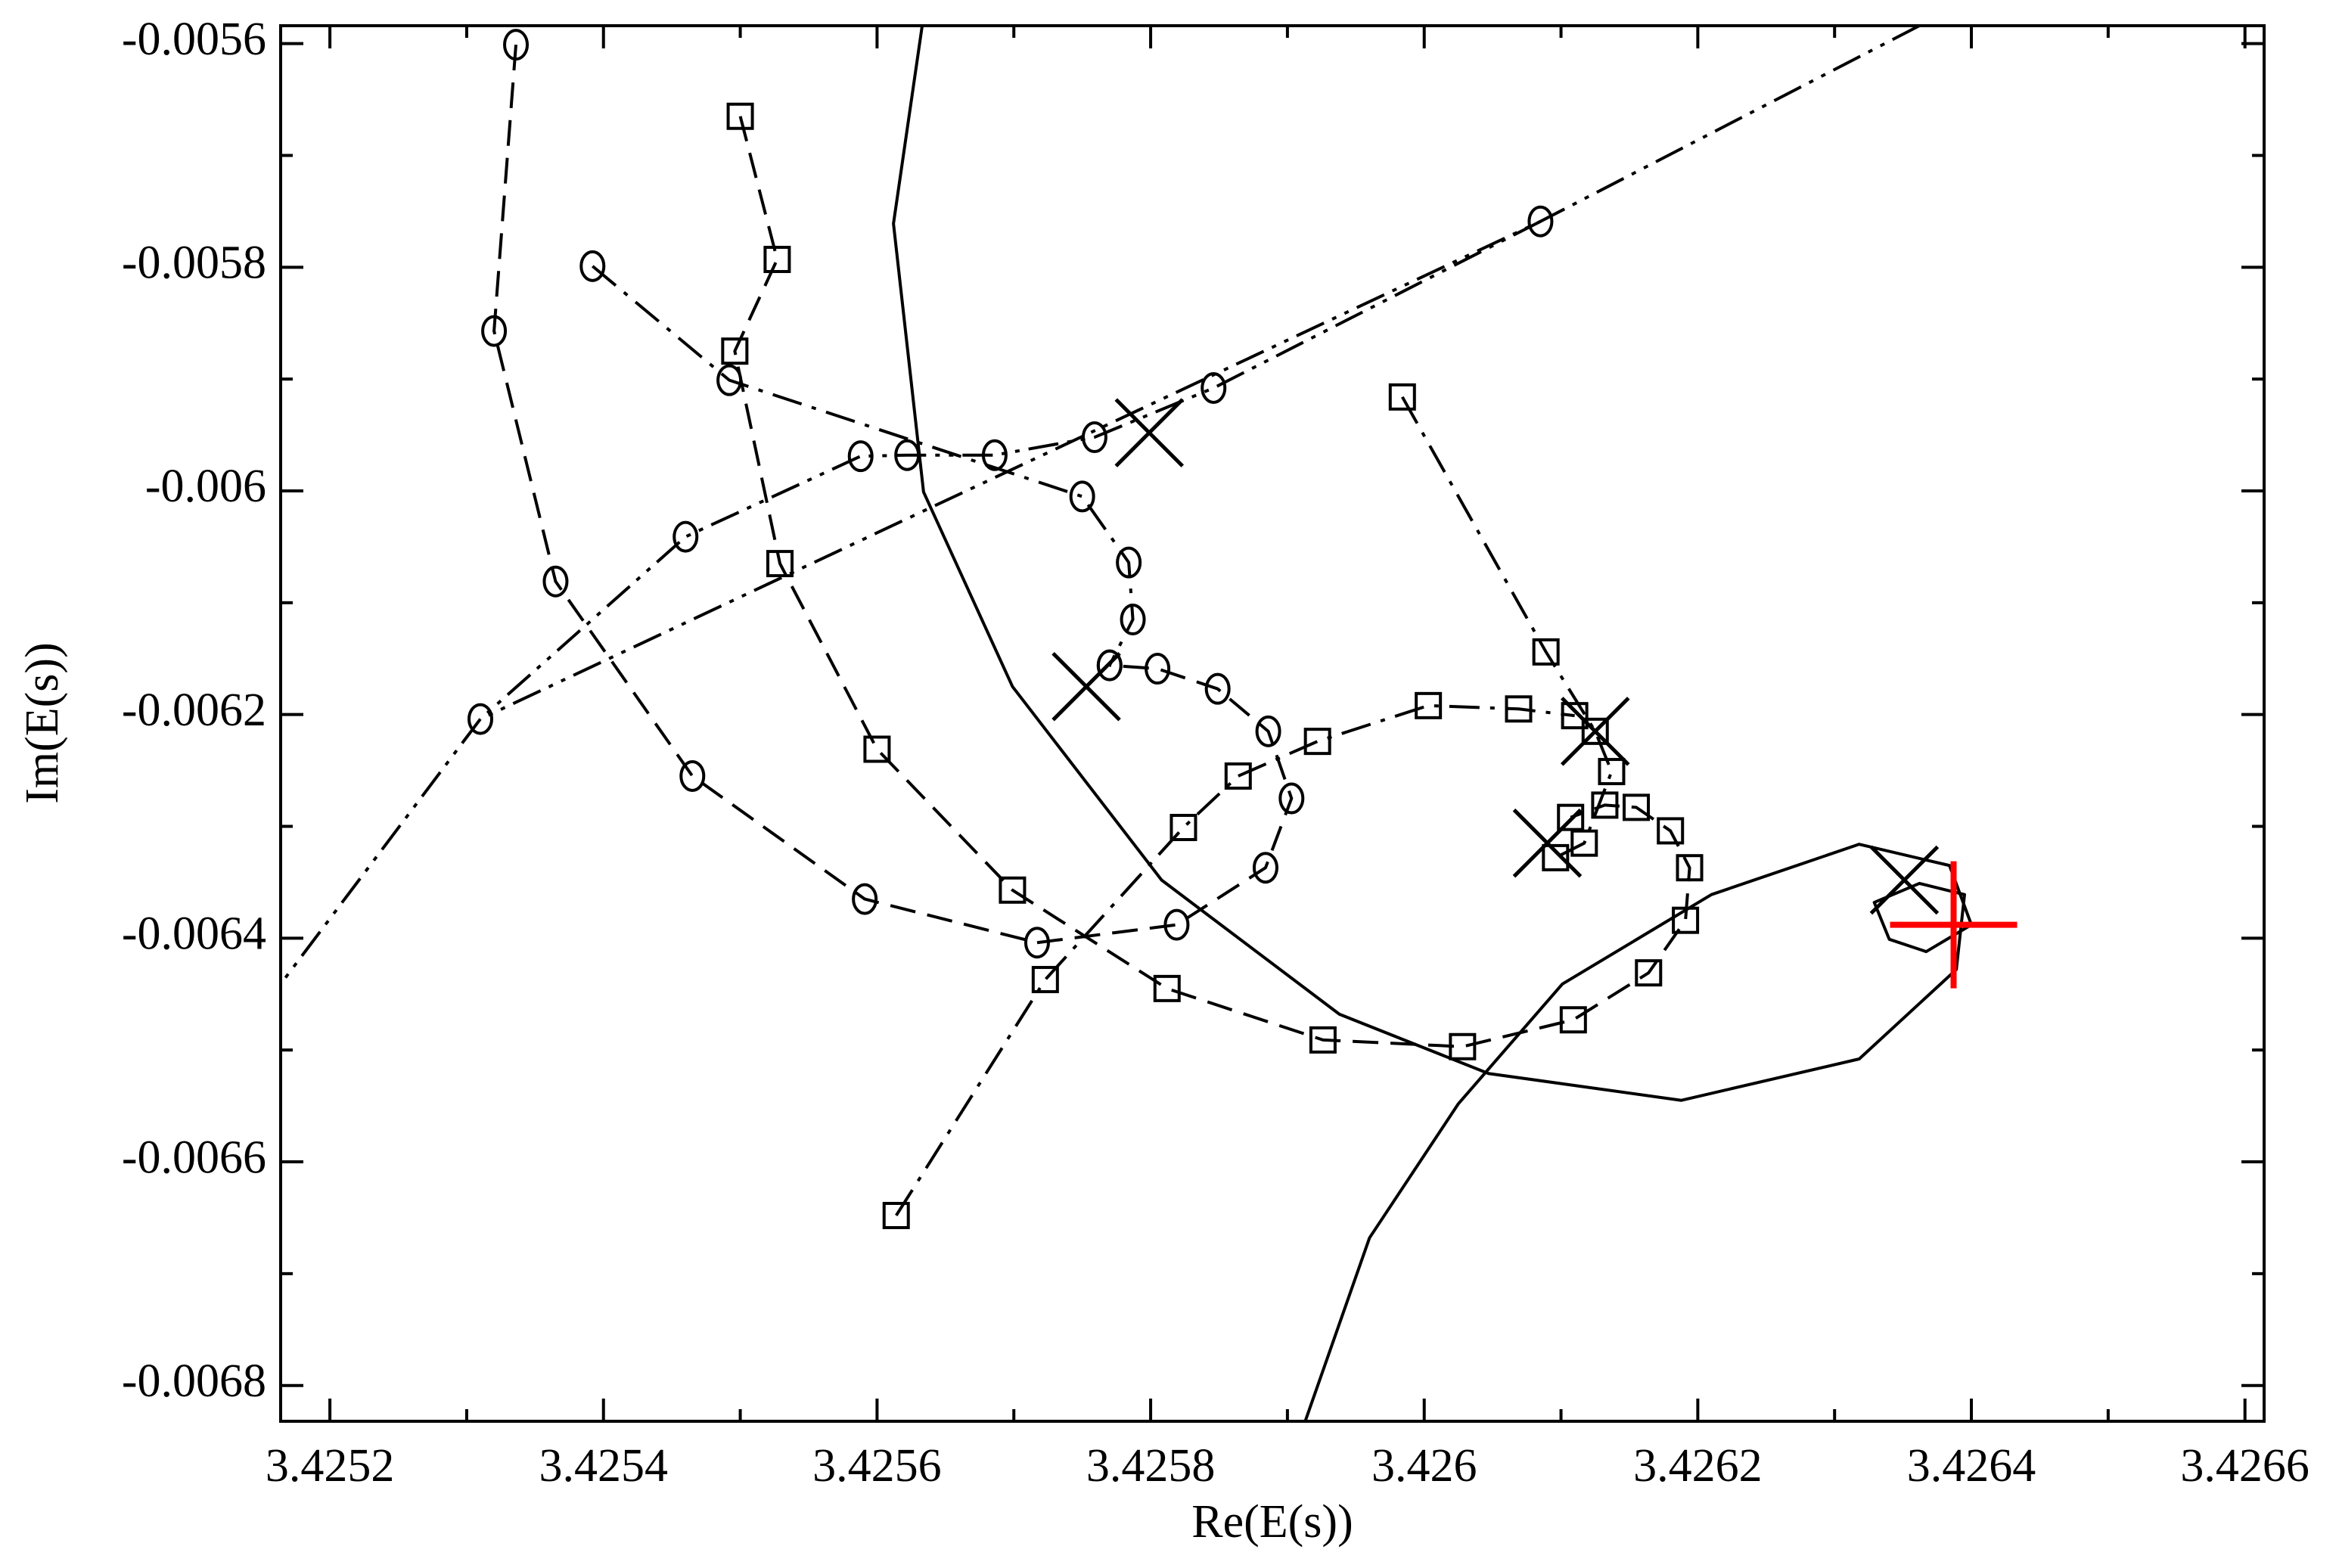 This screenshot has height=1568, width=2339. I want to click on x-tick-label: 3.4264, so click(1971, 1466).